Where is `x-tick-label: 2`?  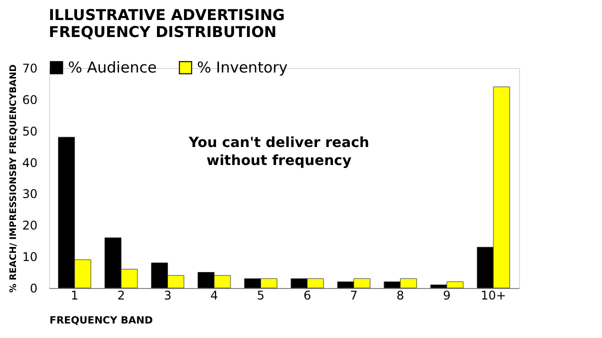 x-tick-label: 2 is located at coordinates (121, 295).